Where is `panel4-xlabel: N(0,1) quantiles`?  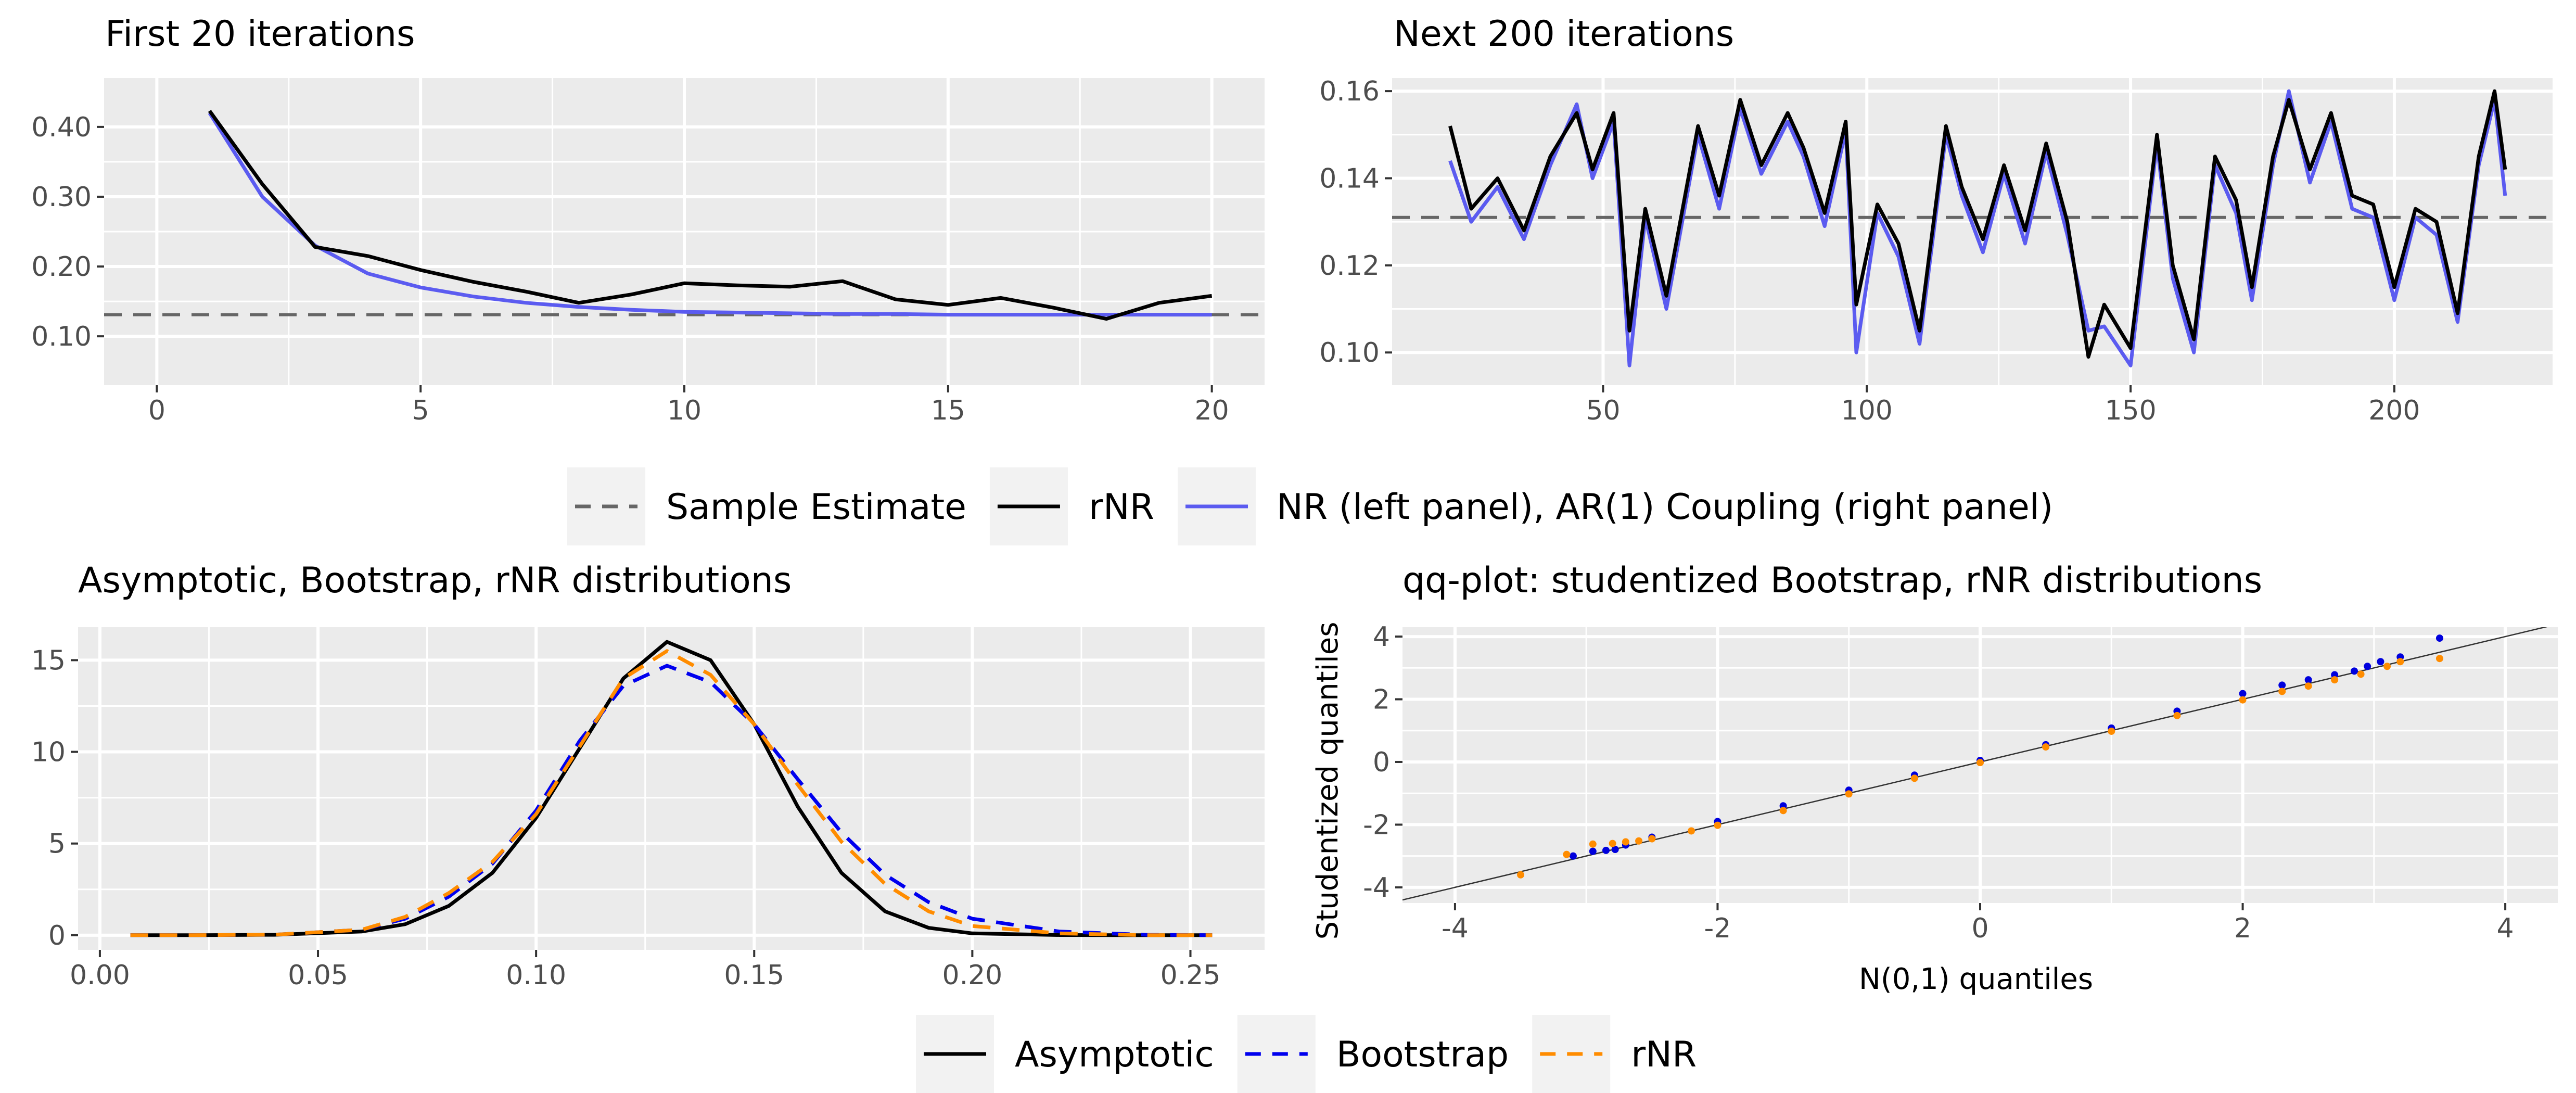 panel4-xlabel: N(0,1) quantiles is located at coordinates (1976, 979).